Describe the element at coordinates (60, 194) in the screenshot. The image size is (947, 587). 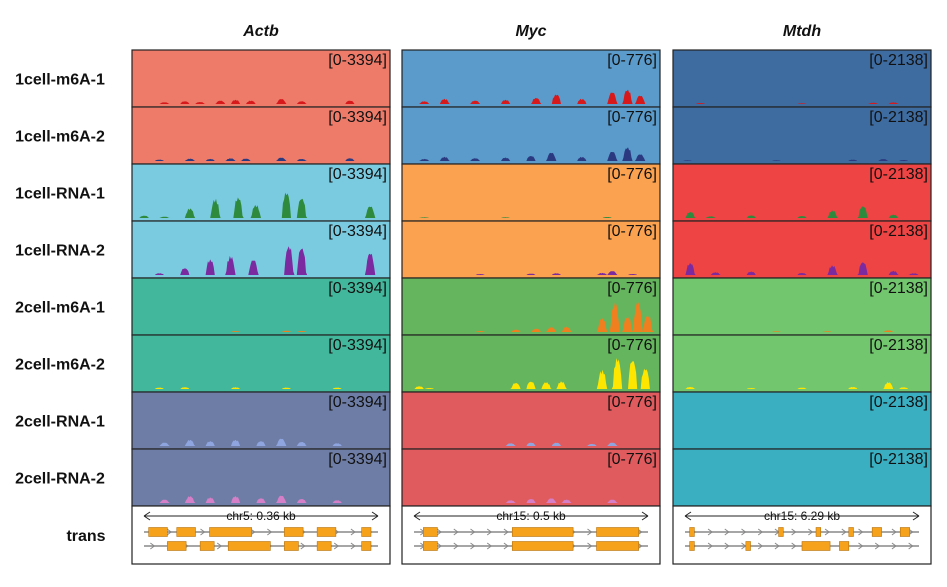
I see `row-label-1cell-rna-1: 1cell-RNA-1` at that location.